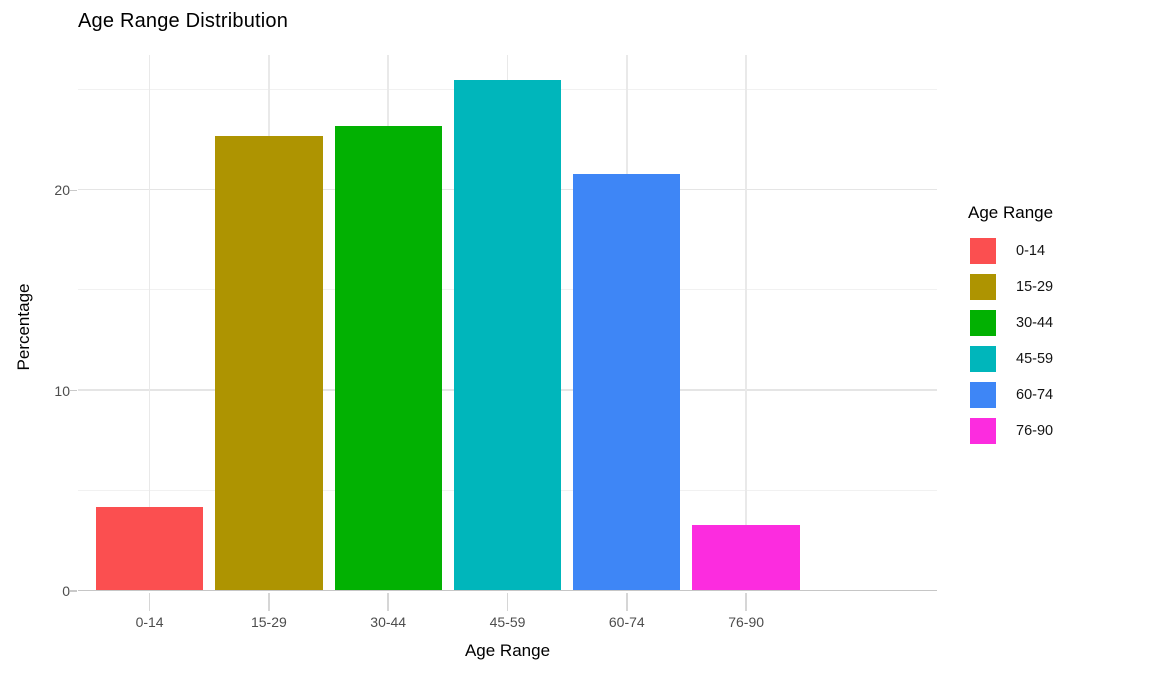  I want to click on legend-item-15-29: 15-29, so click(1010, 287).